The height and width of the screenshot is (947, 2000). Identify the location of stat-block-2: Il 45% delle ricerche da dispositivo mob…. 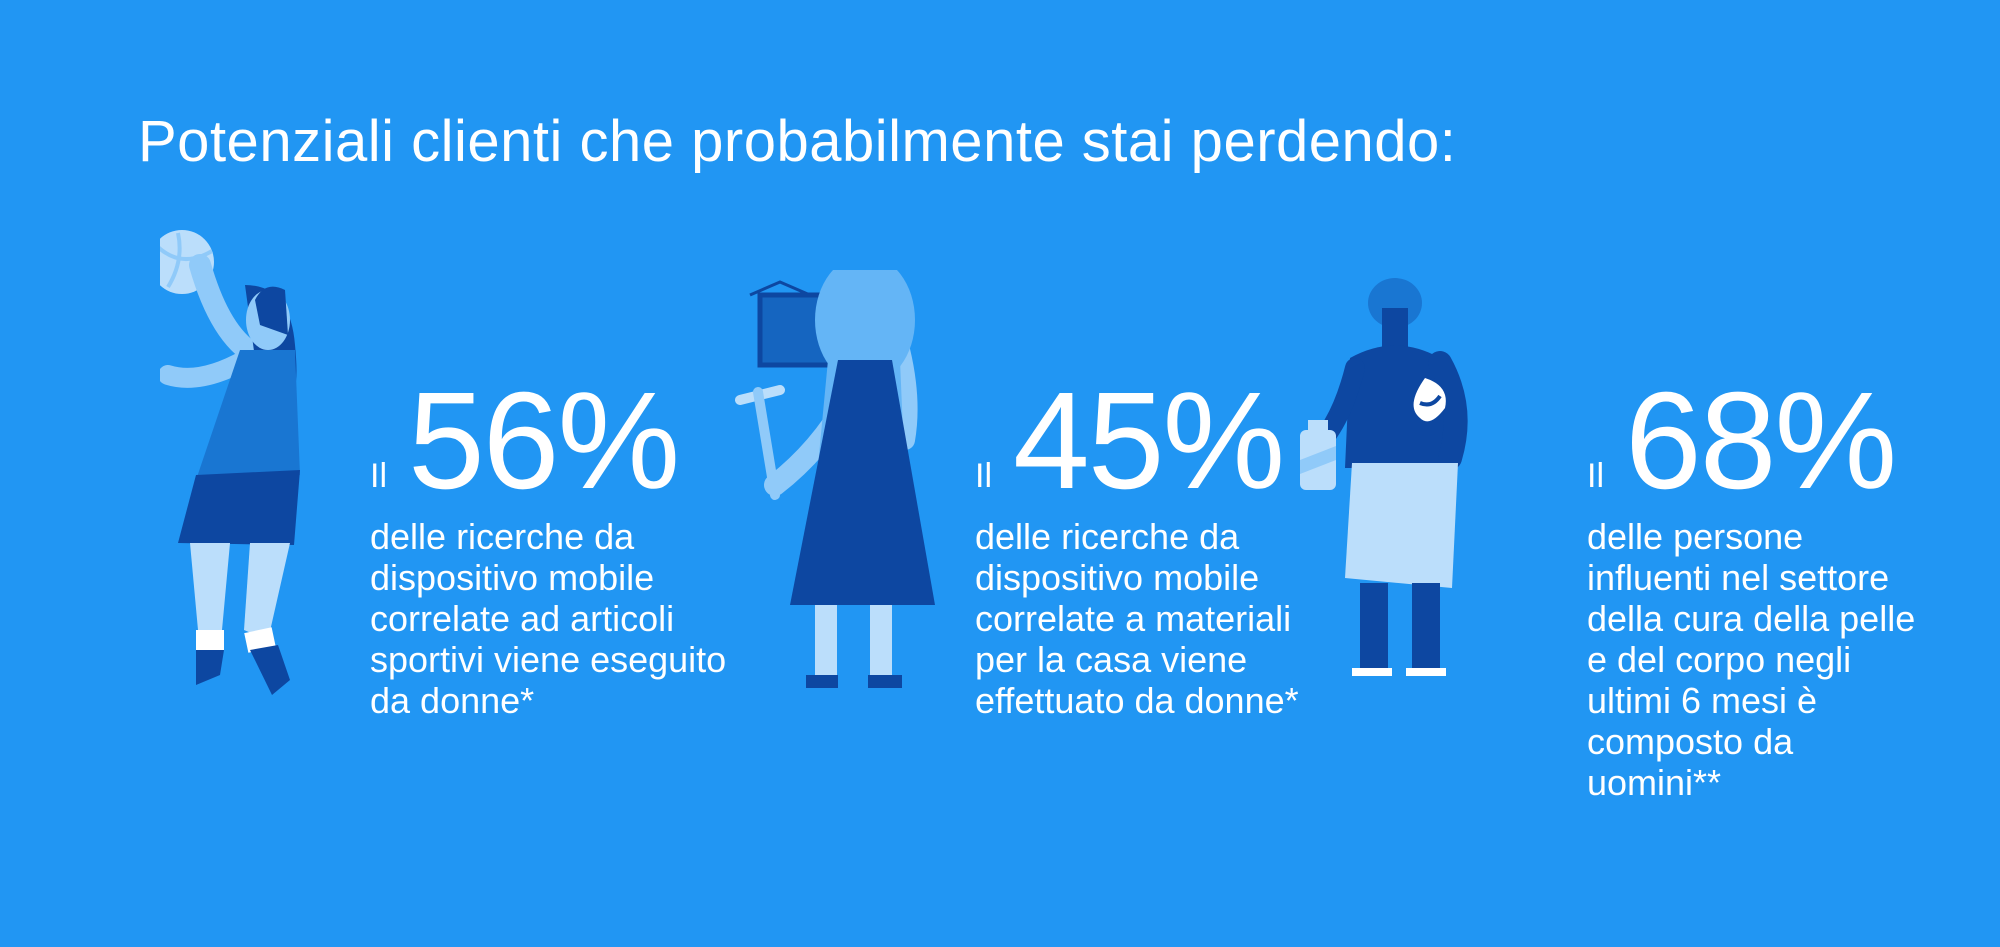
(1137, 546).